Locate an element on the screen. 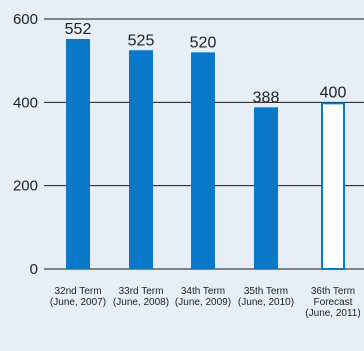 Image resolution: width=364 pixels, height=351 pixels. y-tick-label-400: 400 is located at coordinates (25, 102).